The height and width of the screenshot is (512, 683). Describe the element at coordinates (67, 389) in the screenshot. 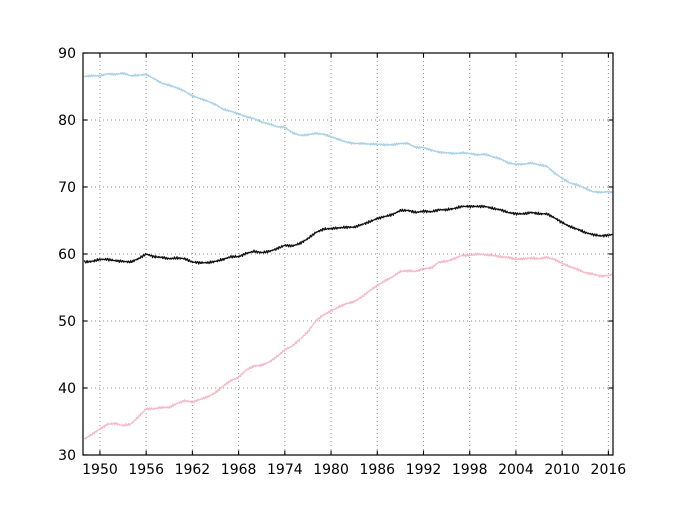

I see `y-tick-label: 40` at that location.